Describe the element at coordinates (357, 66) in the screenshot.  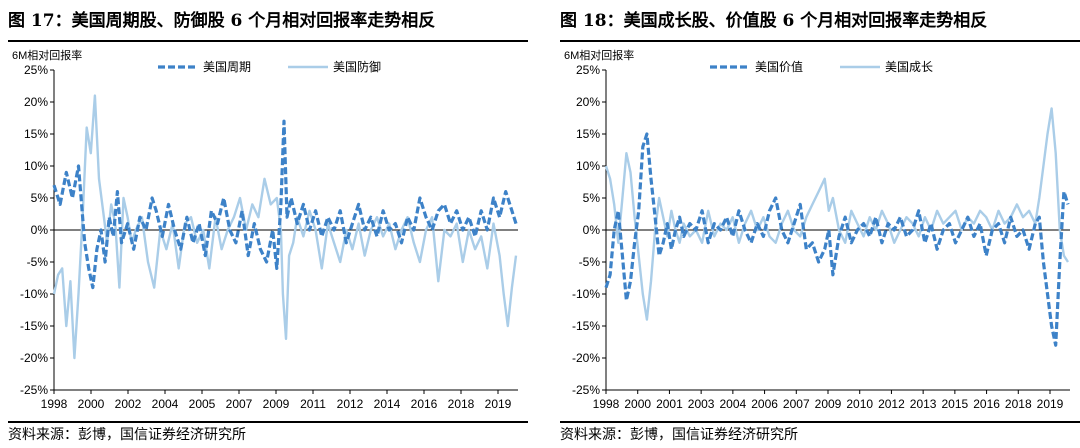
I see `legend-label: 美国防御` at that location.